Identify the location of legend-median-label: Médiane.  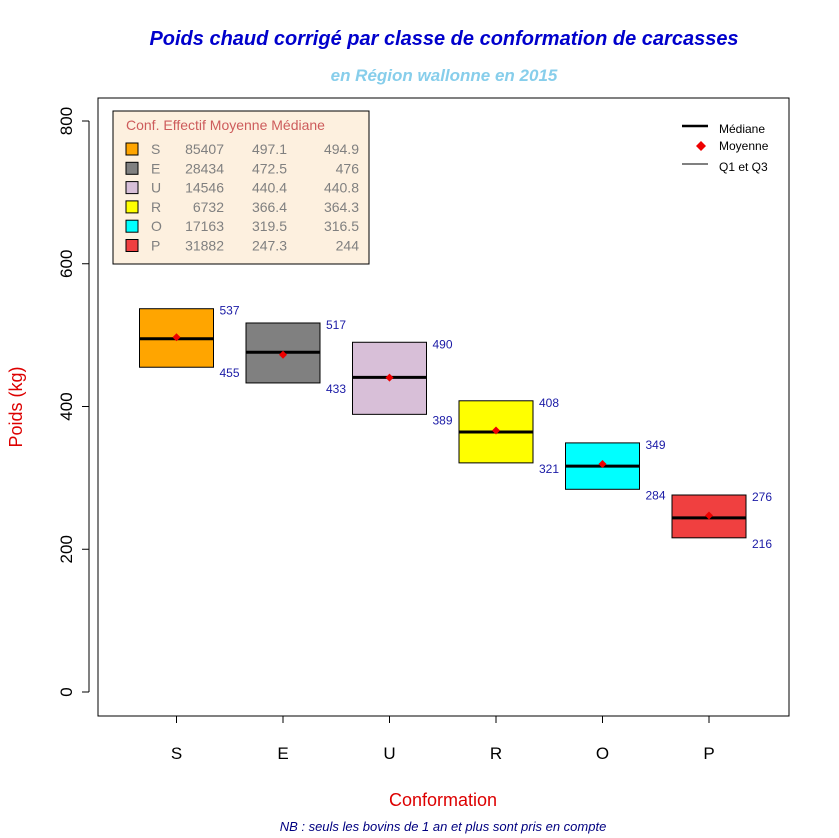
(742, 129).